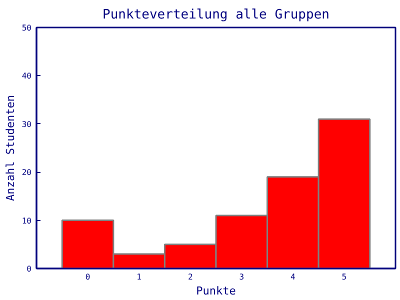 The height and width of the screenshot is (300, 400). Describe the element at coordinates (27, 124) in the screenshot. I see `y-tick-label: 30` at that location.